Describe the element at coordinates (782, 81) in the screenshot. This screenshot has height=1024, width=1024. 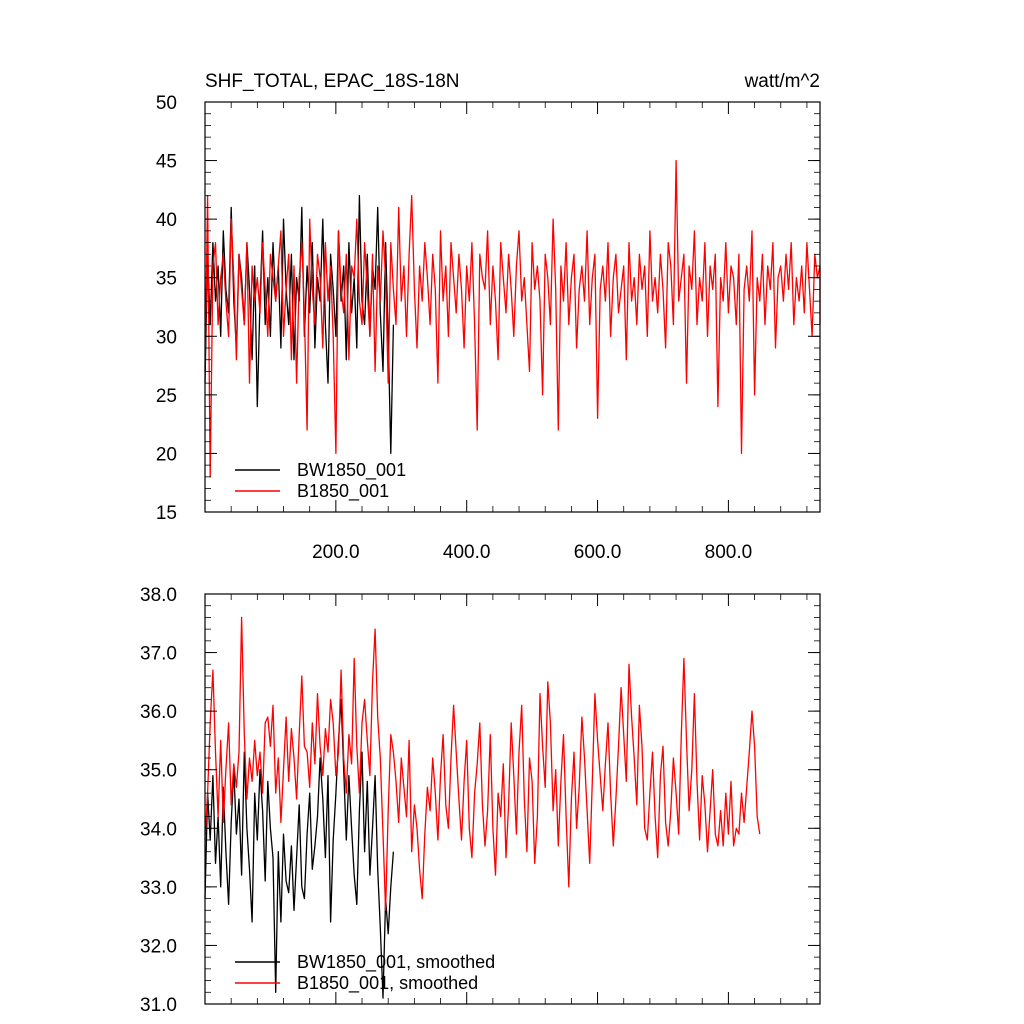
I see `units-label: watt/m^2` at that location.